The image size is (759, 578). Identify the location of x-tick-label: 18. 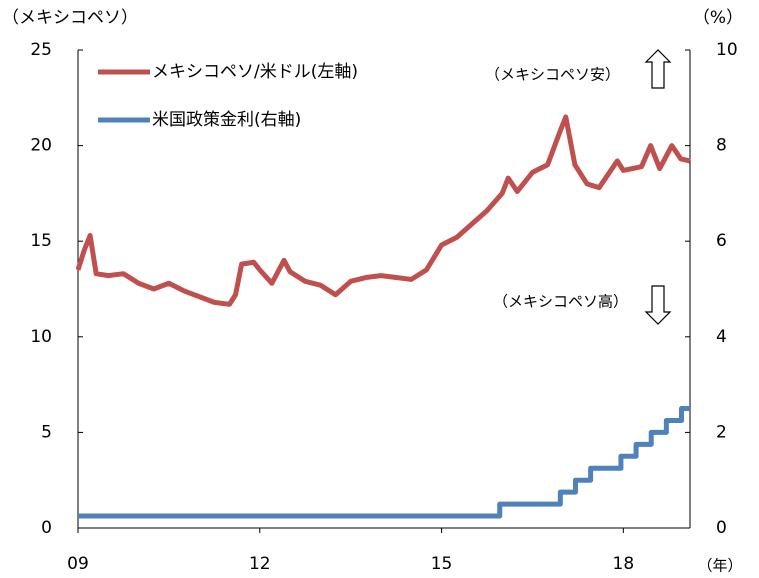
(624, 564).